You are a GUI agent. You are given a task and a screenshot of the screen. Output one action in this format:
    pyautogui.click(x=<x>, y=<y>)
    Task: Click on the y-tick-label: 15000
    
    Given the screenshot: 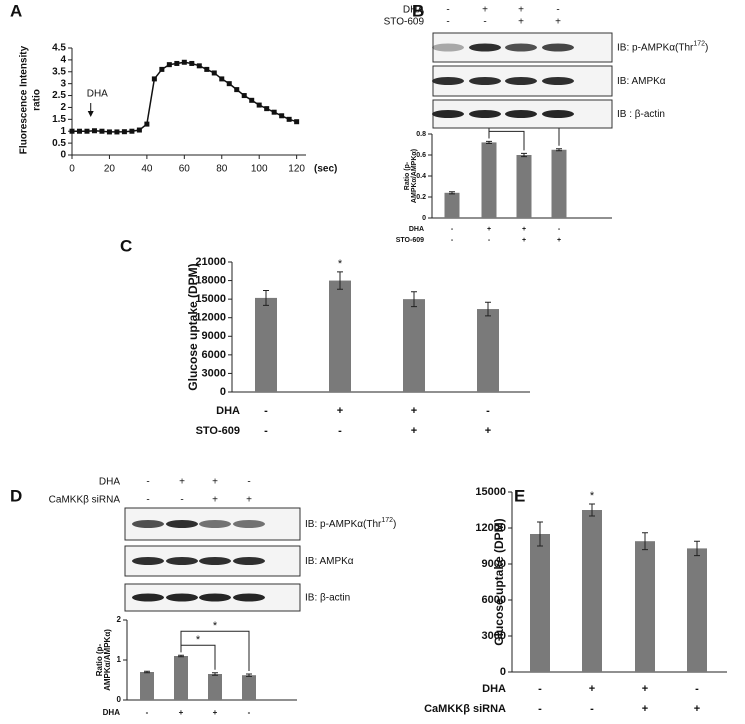 What is the action you would take?
    pyautogui.click(x=210, y=299)
    